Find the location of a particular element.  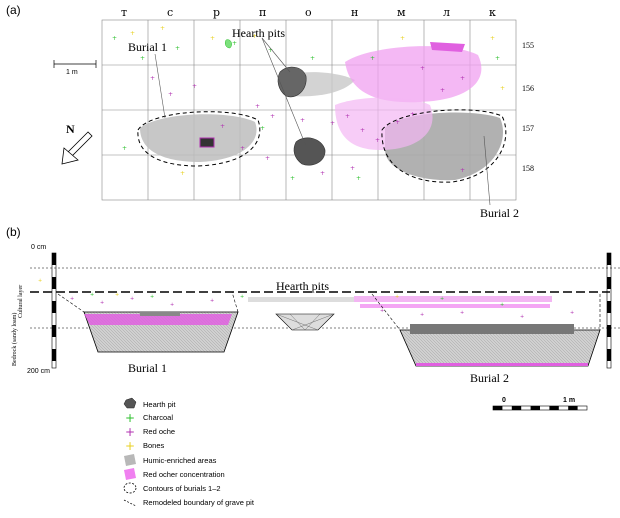

legend-item-hearth-pit: Hearth pit is located at coordinates (149, 403).